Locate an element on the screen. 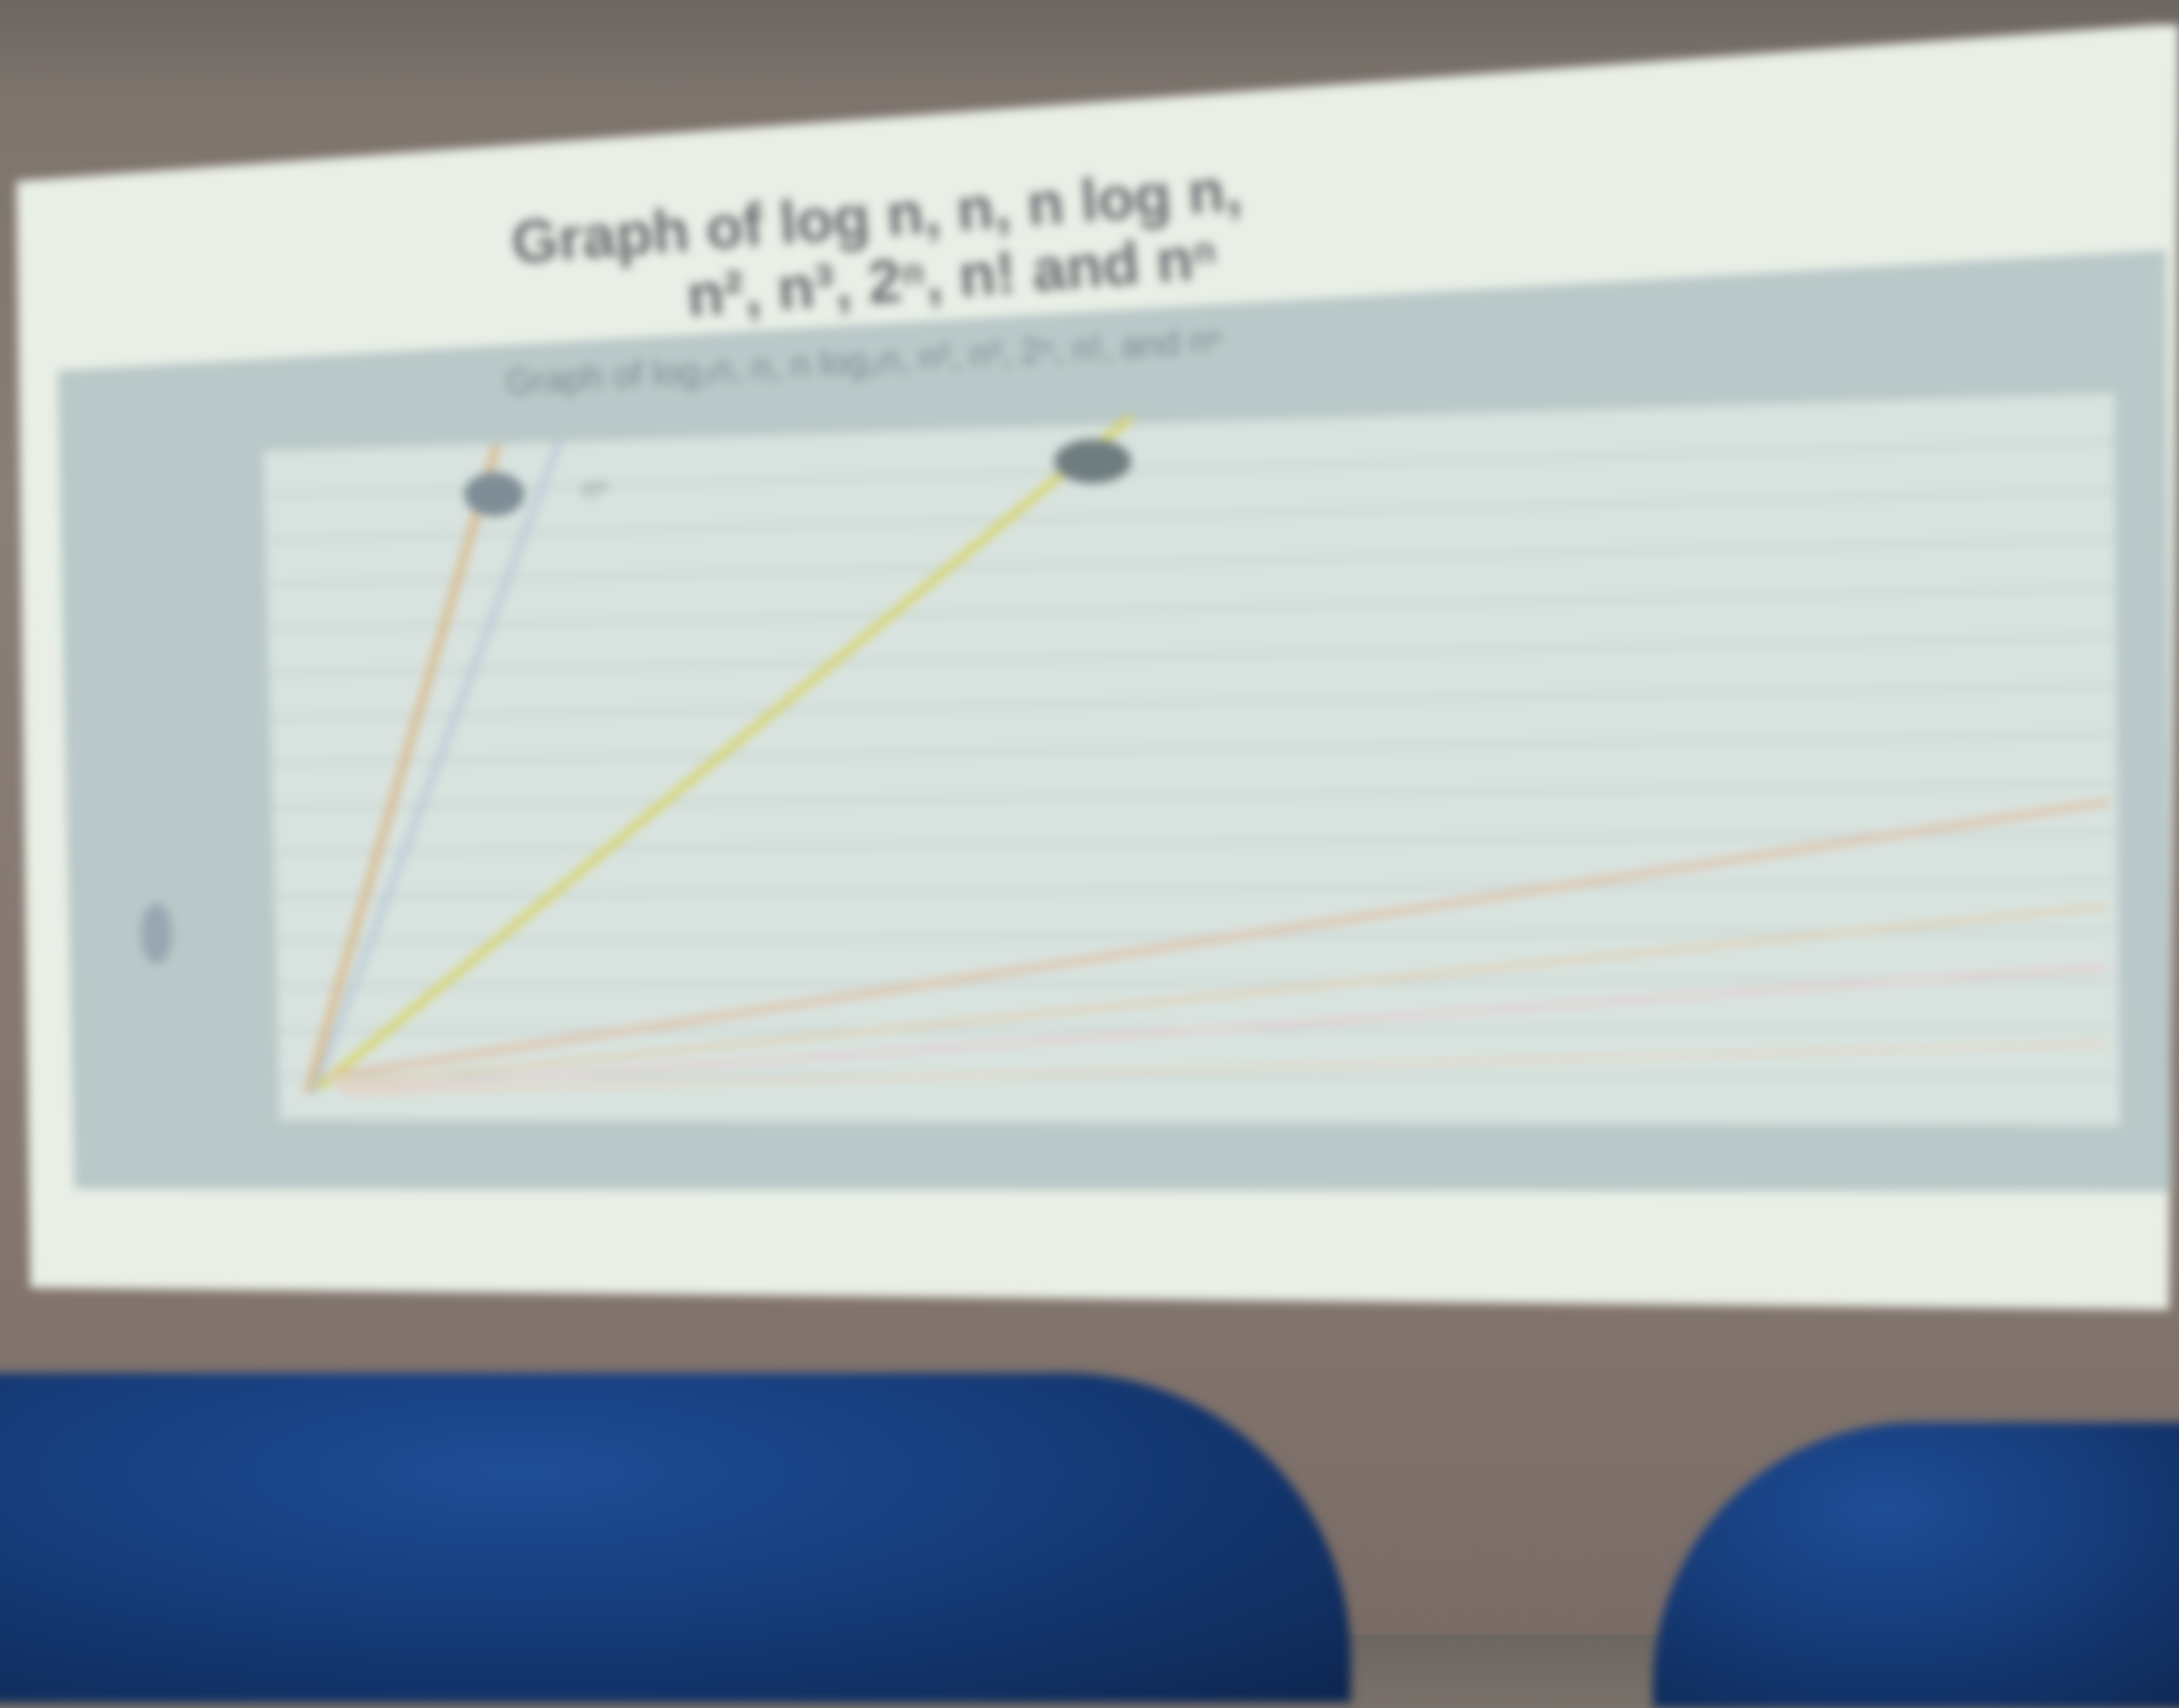 This screenshot has width=2179, height=1708. curve-n3 is located at coordinates (1219, 939).